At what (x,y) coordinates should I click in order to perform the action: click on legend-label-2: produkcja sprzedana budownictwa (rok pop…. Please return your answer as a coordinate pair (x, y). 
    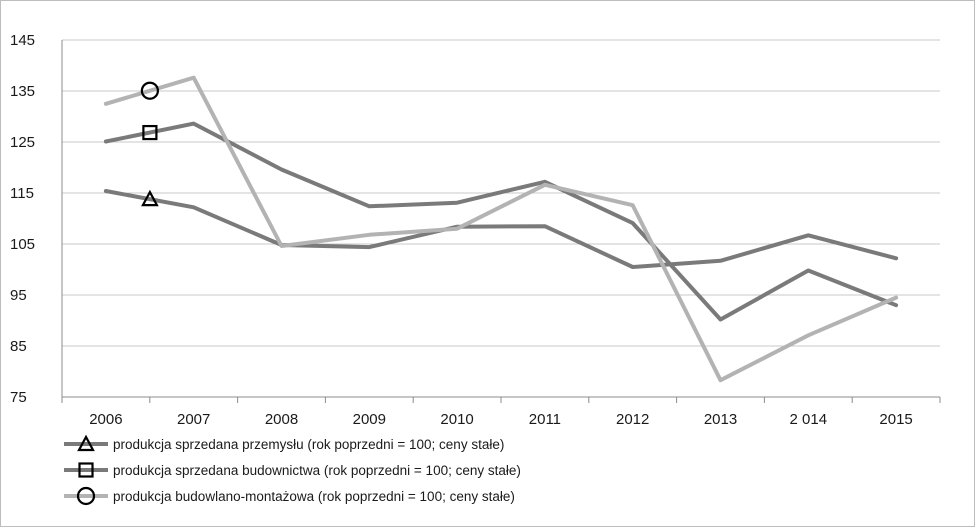
    Looking at the image, I should click on (317, 470).